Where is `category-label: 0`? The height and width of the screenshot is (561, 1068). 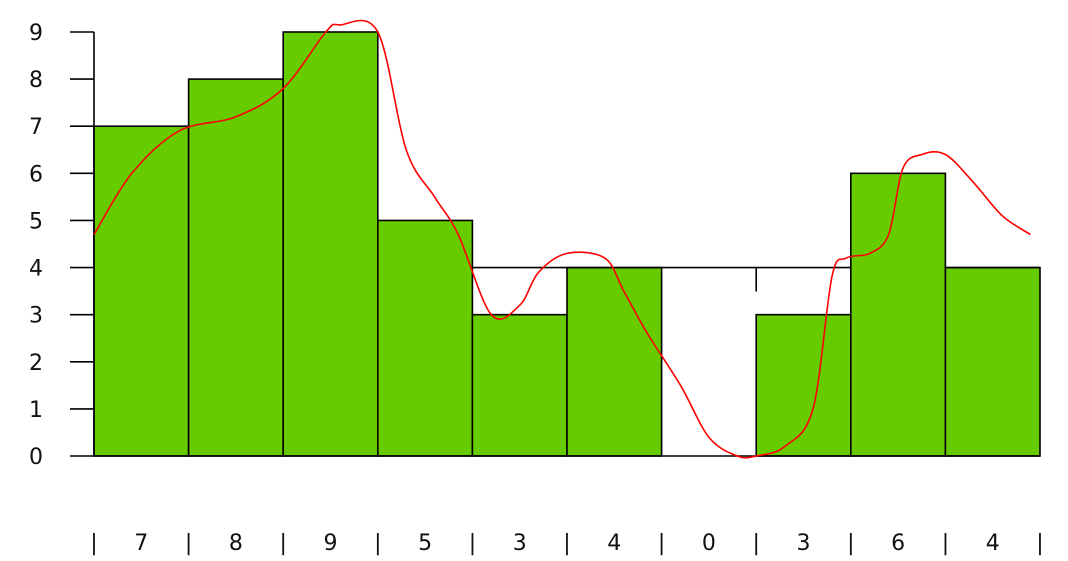 category-label: 0 is located at coordinates (709, 543).